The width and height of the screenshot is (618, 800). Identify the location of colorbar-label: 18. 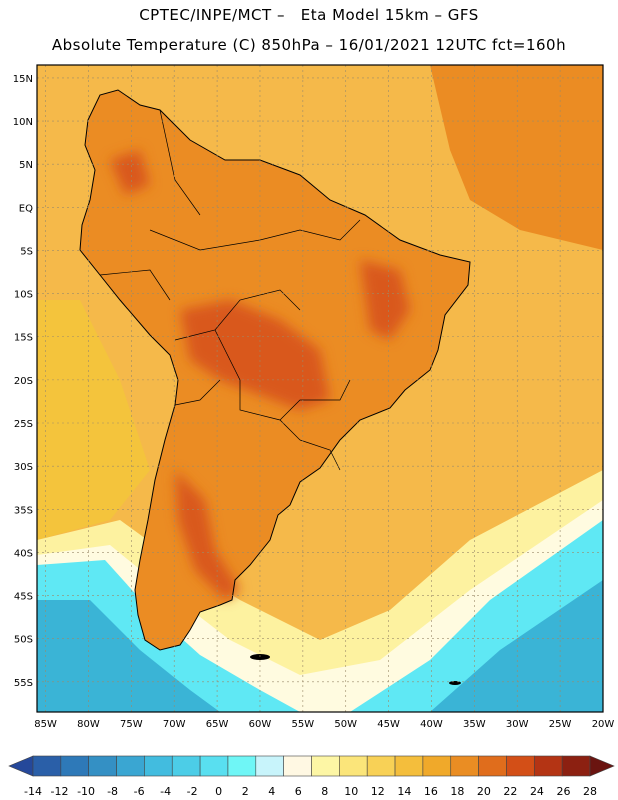
(457, 791).